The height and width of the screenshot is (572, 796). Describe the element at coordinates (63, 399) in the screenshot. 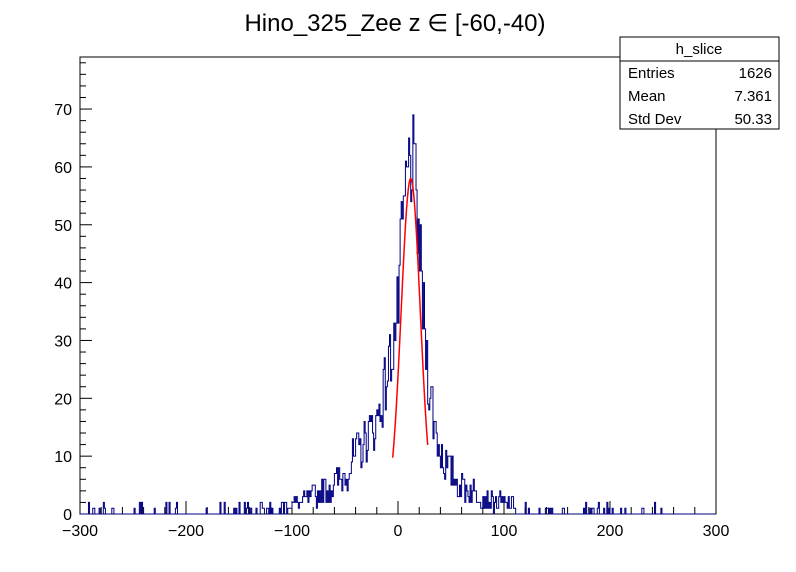

I see `y-tick-label: 20` at that location.